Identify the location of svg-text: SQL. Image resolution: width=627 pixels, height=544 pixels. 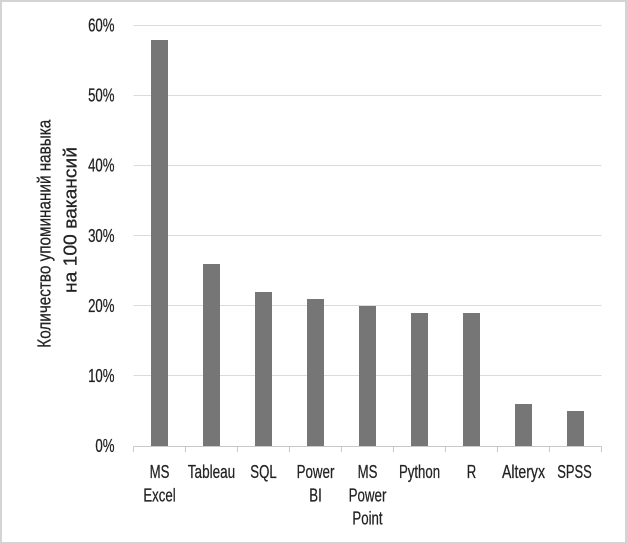
(263, 472).